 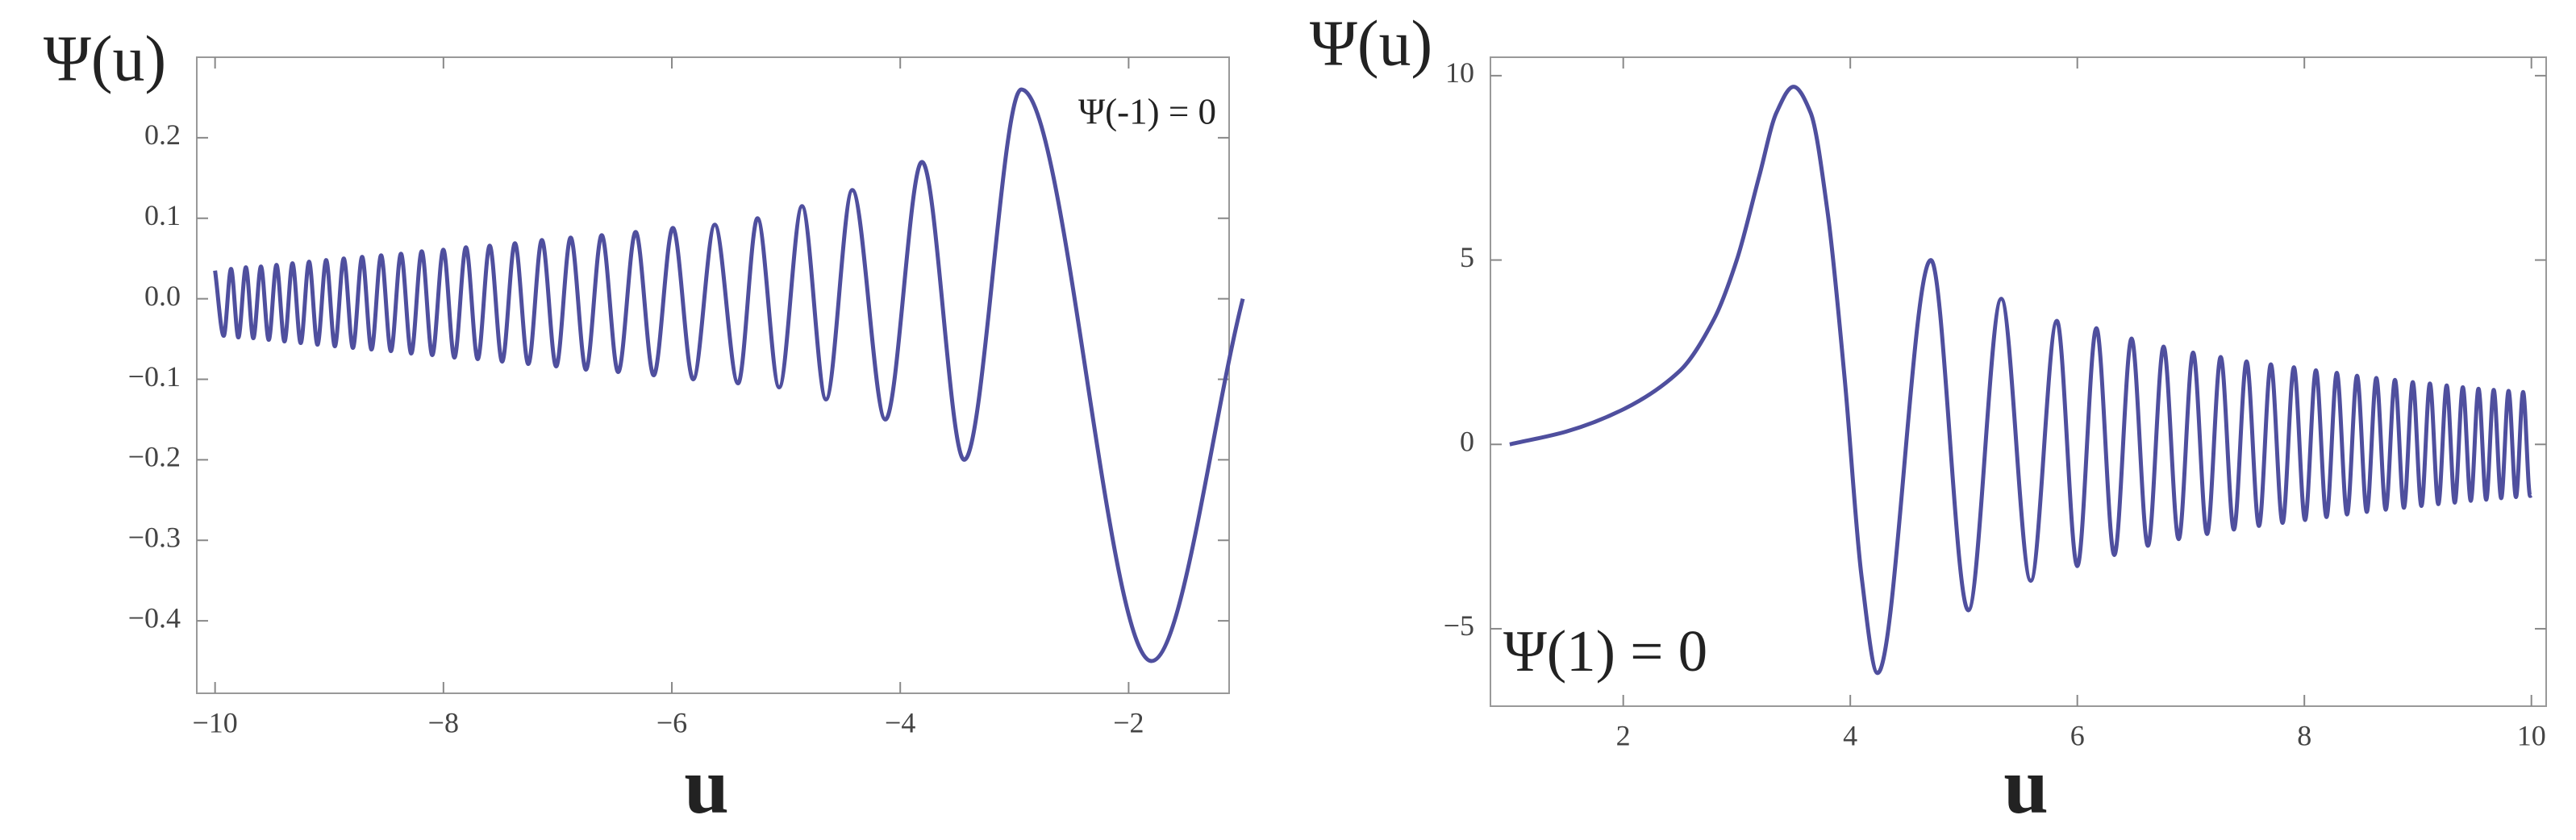 I want to click on x-tick-label: 10, so click(x=2531, y=735).